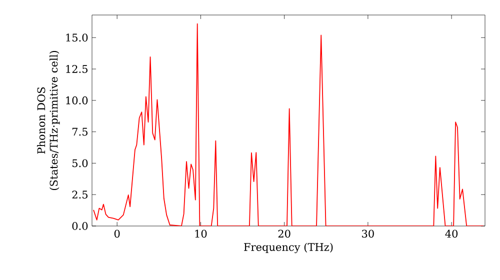  What do you see at coordinates (368, 234) in the screenshot?
I see `x-tick-label: 30` at bounding box center [368, 234].